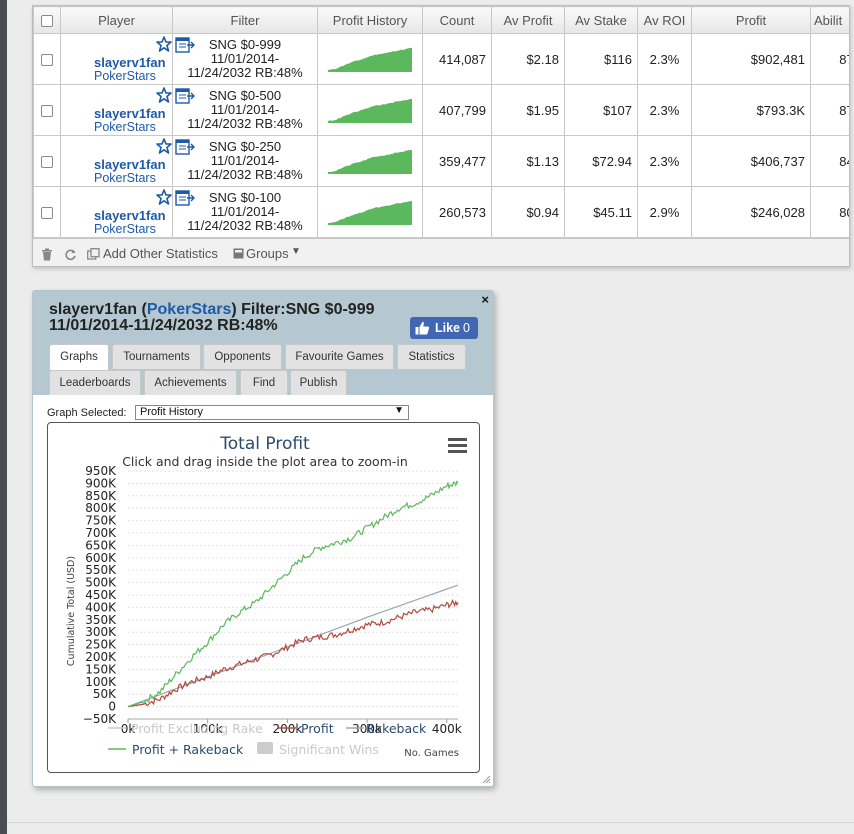 The height and width of the screenshot is (834, 854). What do you see at coordinates (486, 779) in the screenshot?
I see `resize-handle-icon` at bounding box center [486, 779].